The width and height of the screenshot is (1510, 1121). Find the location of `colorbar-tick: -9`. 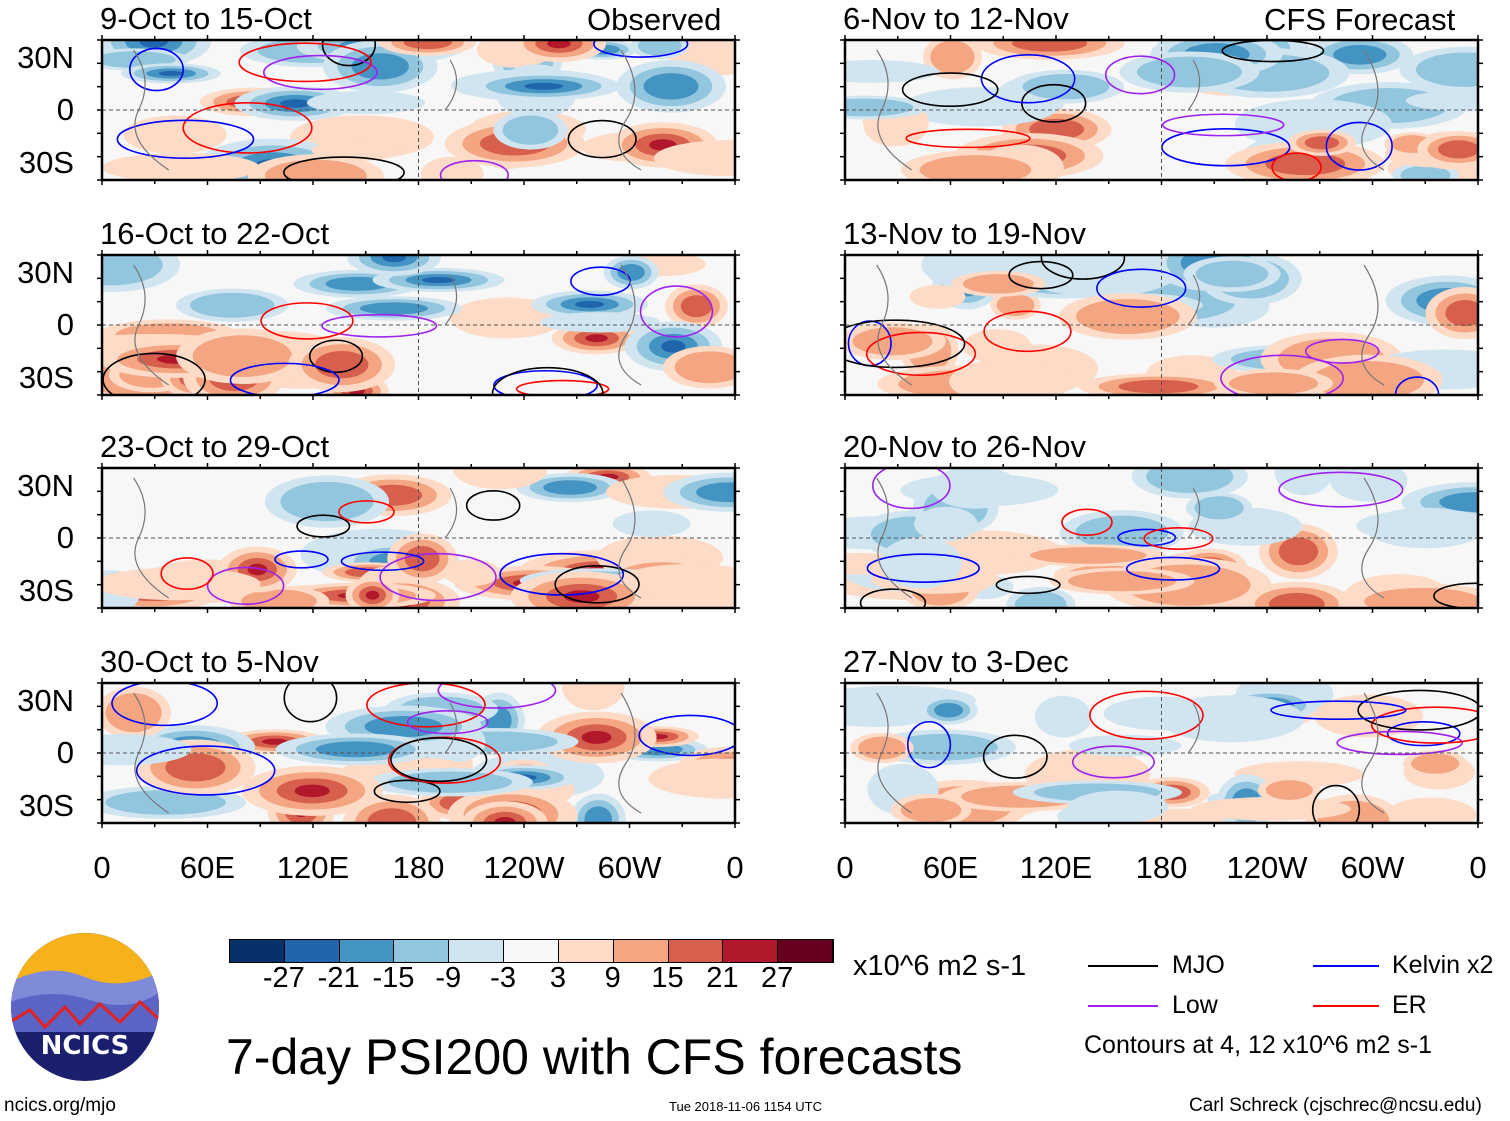

colorbar-tick: -9 is located at coordinates (448, 978).